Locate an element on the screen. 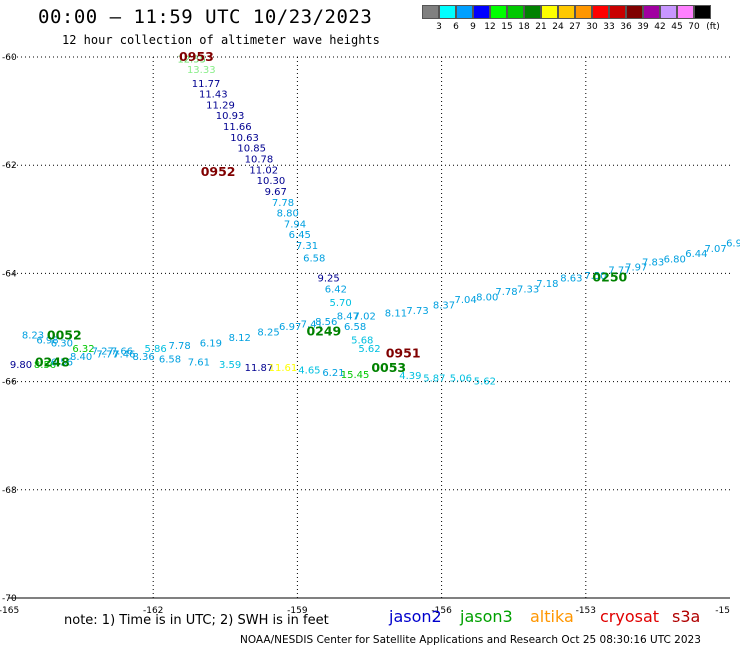  legend-label: 12 is located at coordinates (490, 27).